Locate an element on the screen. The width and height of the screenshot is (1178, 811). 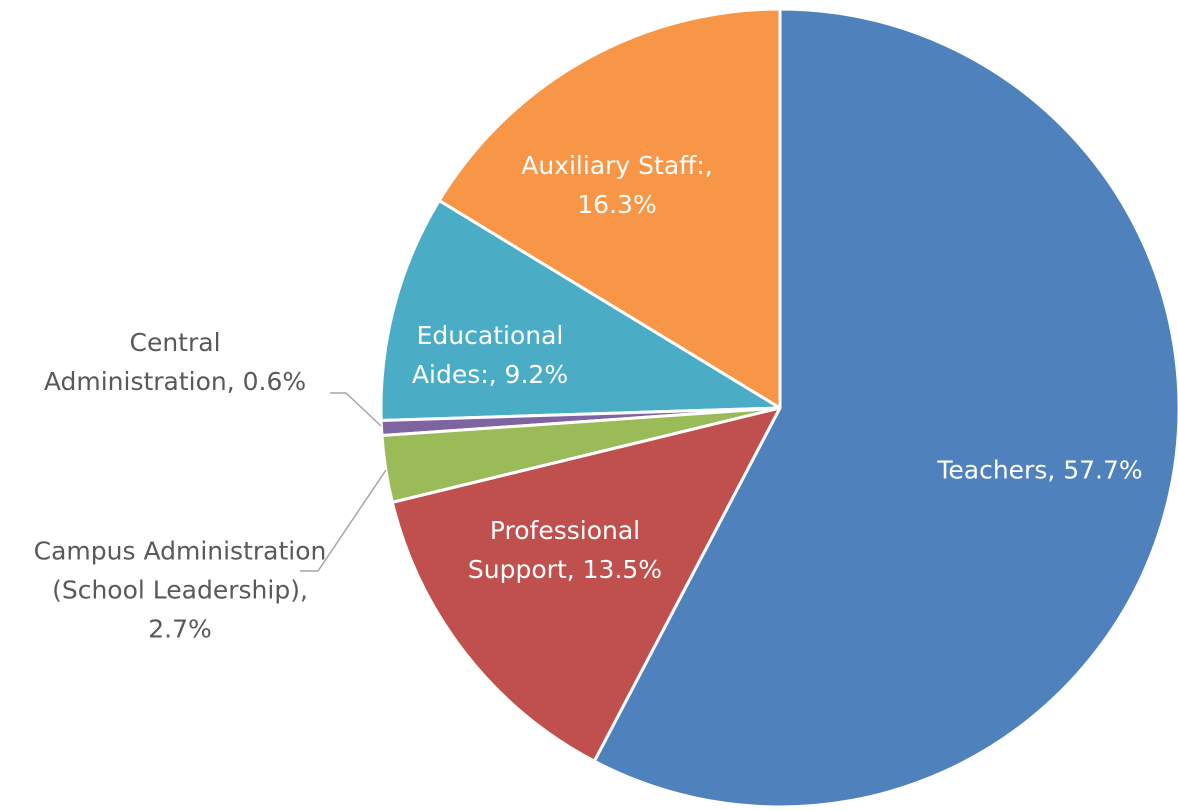
data-label: Professional Support, 13.5% is located at coordinates (565, 550).